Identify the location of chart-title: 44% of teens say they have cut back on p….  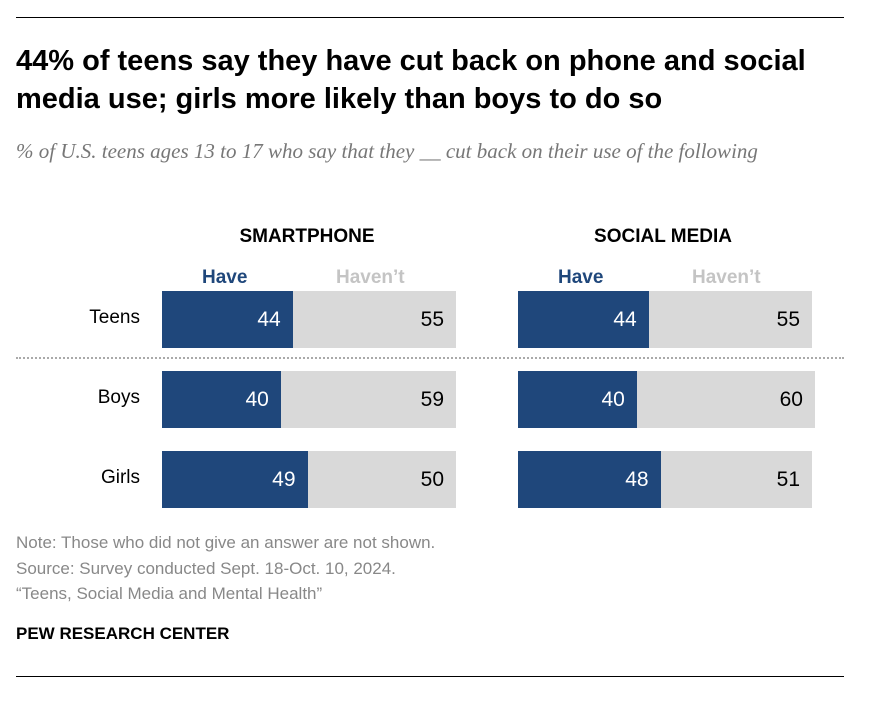
(411, 80).